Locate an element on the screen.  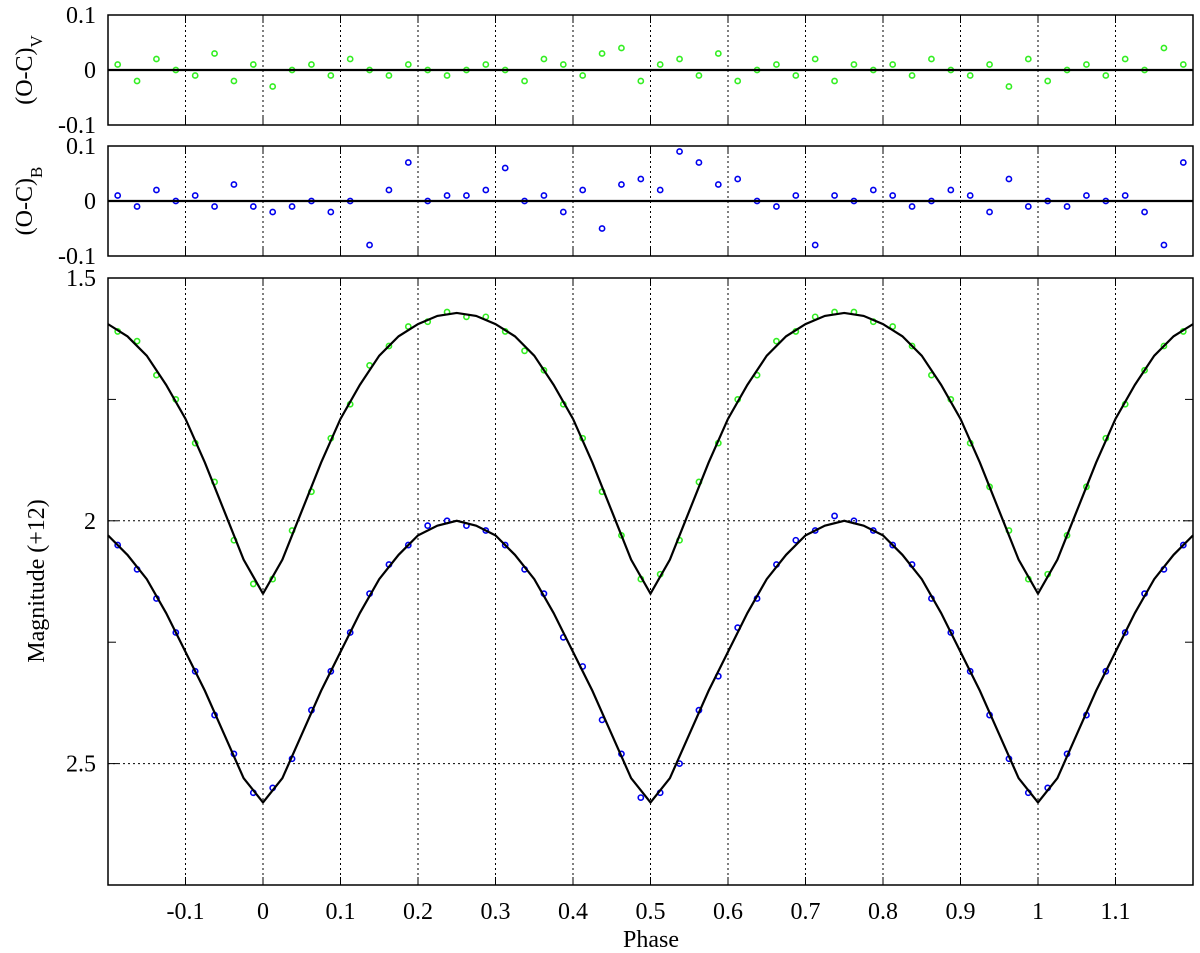
x-tick-label: 1 is located at coordinates (1038, 912).